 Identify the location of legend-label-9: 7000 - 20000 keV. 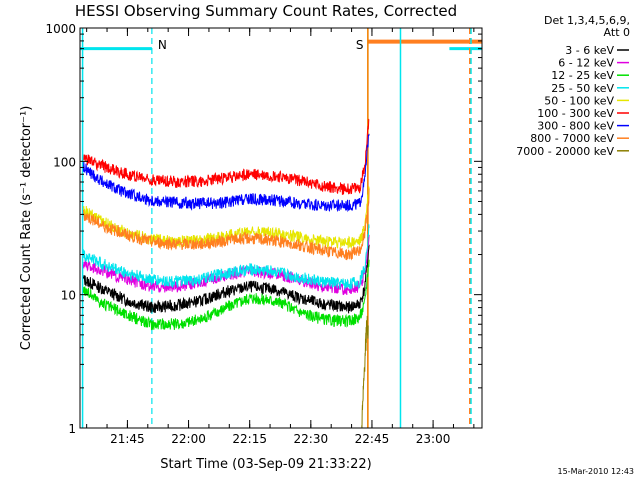
(565, 151).